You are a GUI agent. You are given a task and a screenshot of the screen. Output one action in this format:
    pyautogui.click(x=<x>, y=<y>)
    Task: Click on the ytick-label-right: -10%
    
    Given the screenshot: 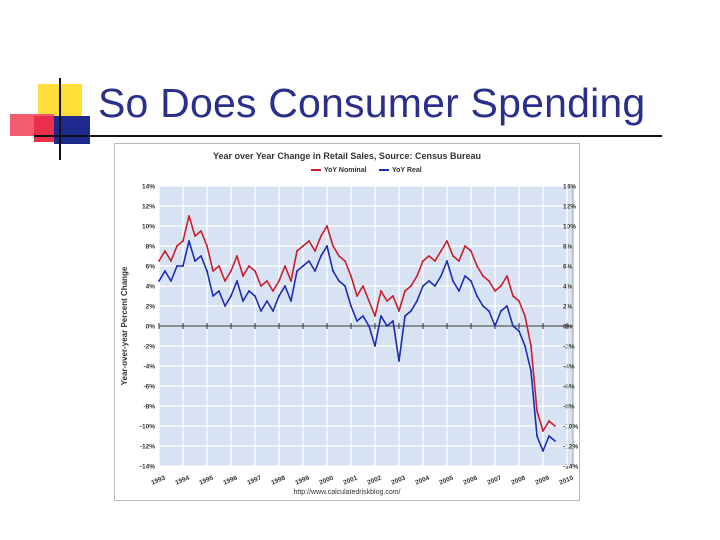 What is the action you would take?
    pyautogui.click(x=570, y=427)
    